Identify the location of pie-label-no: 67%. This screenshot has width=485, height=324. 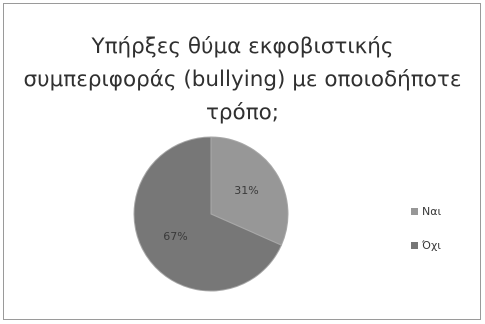
(175, 236).